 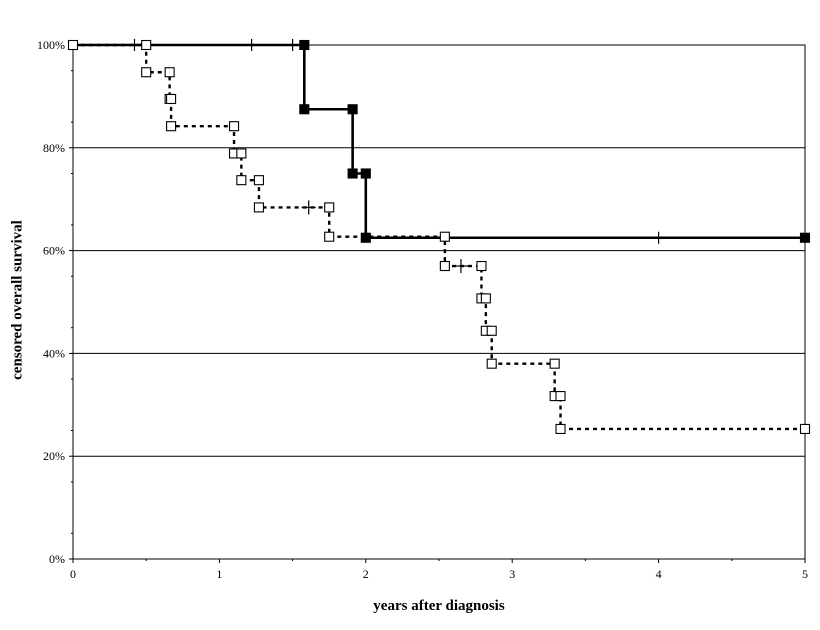 What do you see at coordinates (659, 574) in the screenshot?
I see `x-tick-label: 4` at bounding box center [659, 574].